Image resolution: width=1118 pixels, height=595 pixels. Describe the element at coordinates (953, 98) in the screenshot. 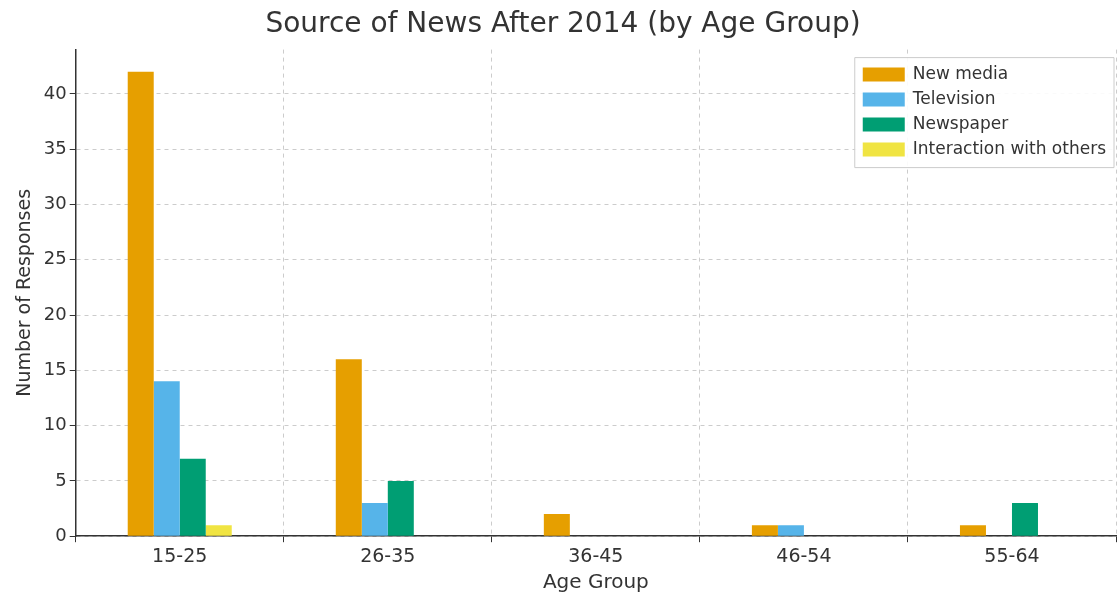

I see `legend-label: Television` at that location.